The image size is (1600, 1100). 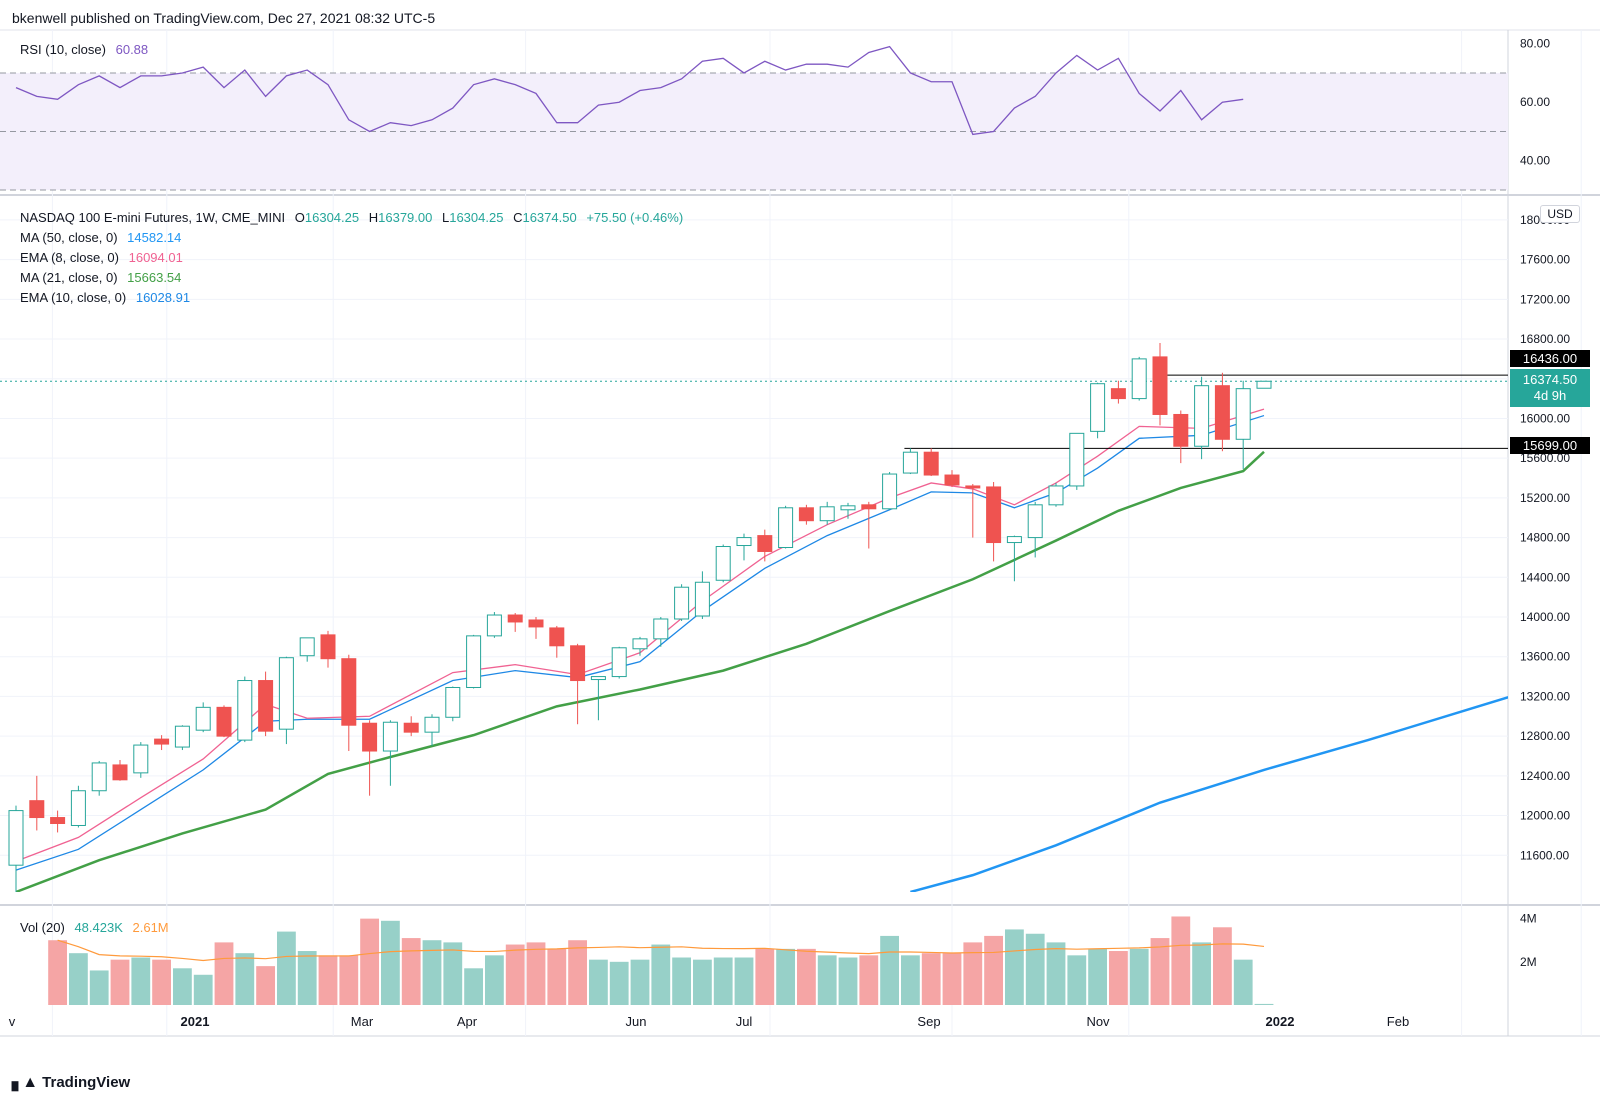 What do you see at coordinates (1535, 44) in the screenshot?
I see `rsi-tick-label: 80.00` at bounding box center [1535, 44].